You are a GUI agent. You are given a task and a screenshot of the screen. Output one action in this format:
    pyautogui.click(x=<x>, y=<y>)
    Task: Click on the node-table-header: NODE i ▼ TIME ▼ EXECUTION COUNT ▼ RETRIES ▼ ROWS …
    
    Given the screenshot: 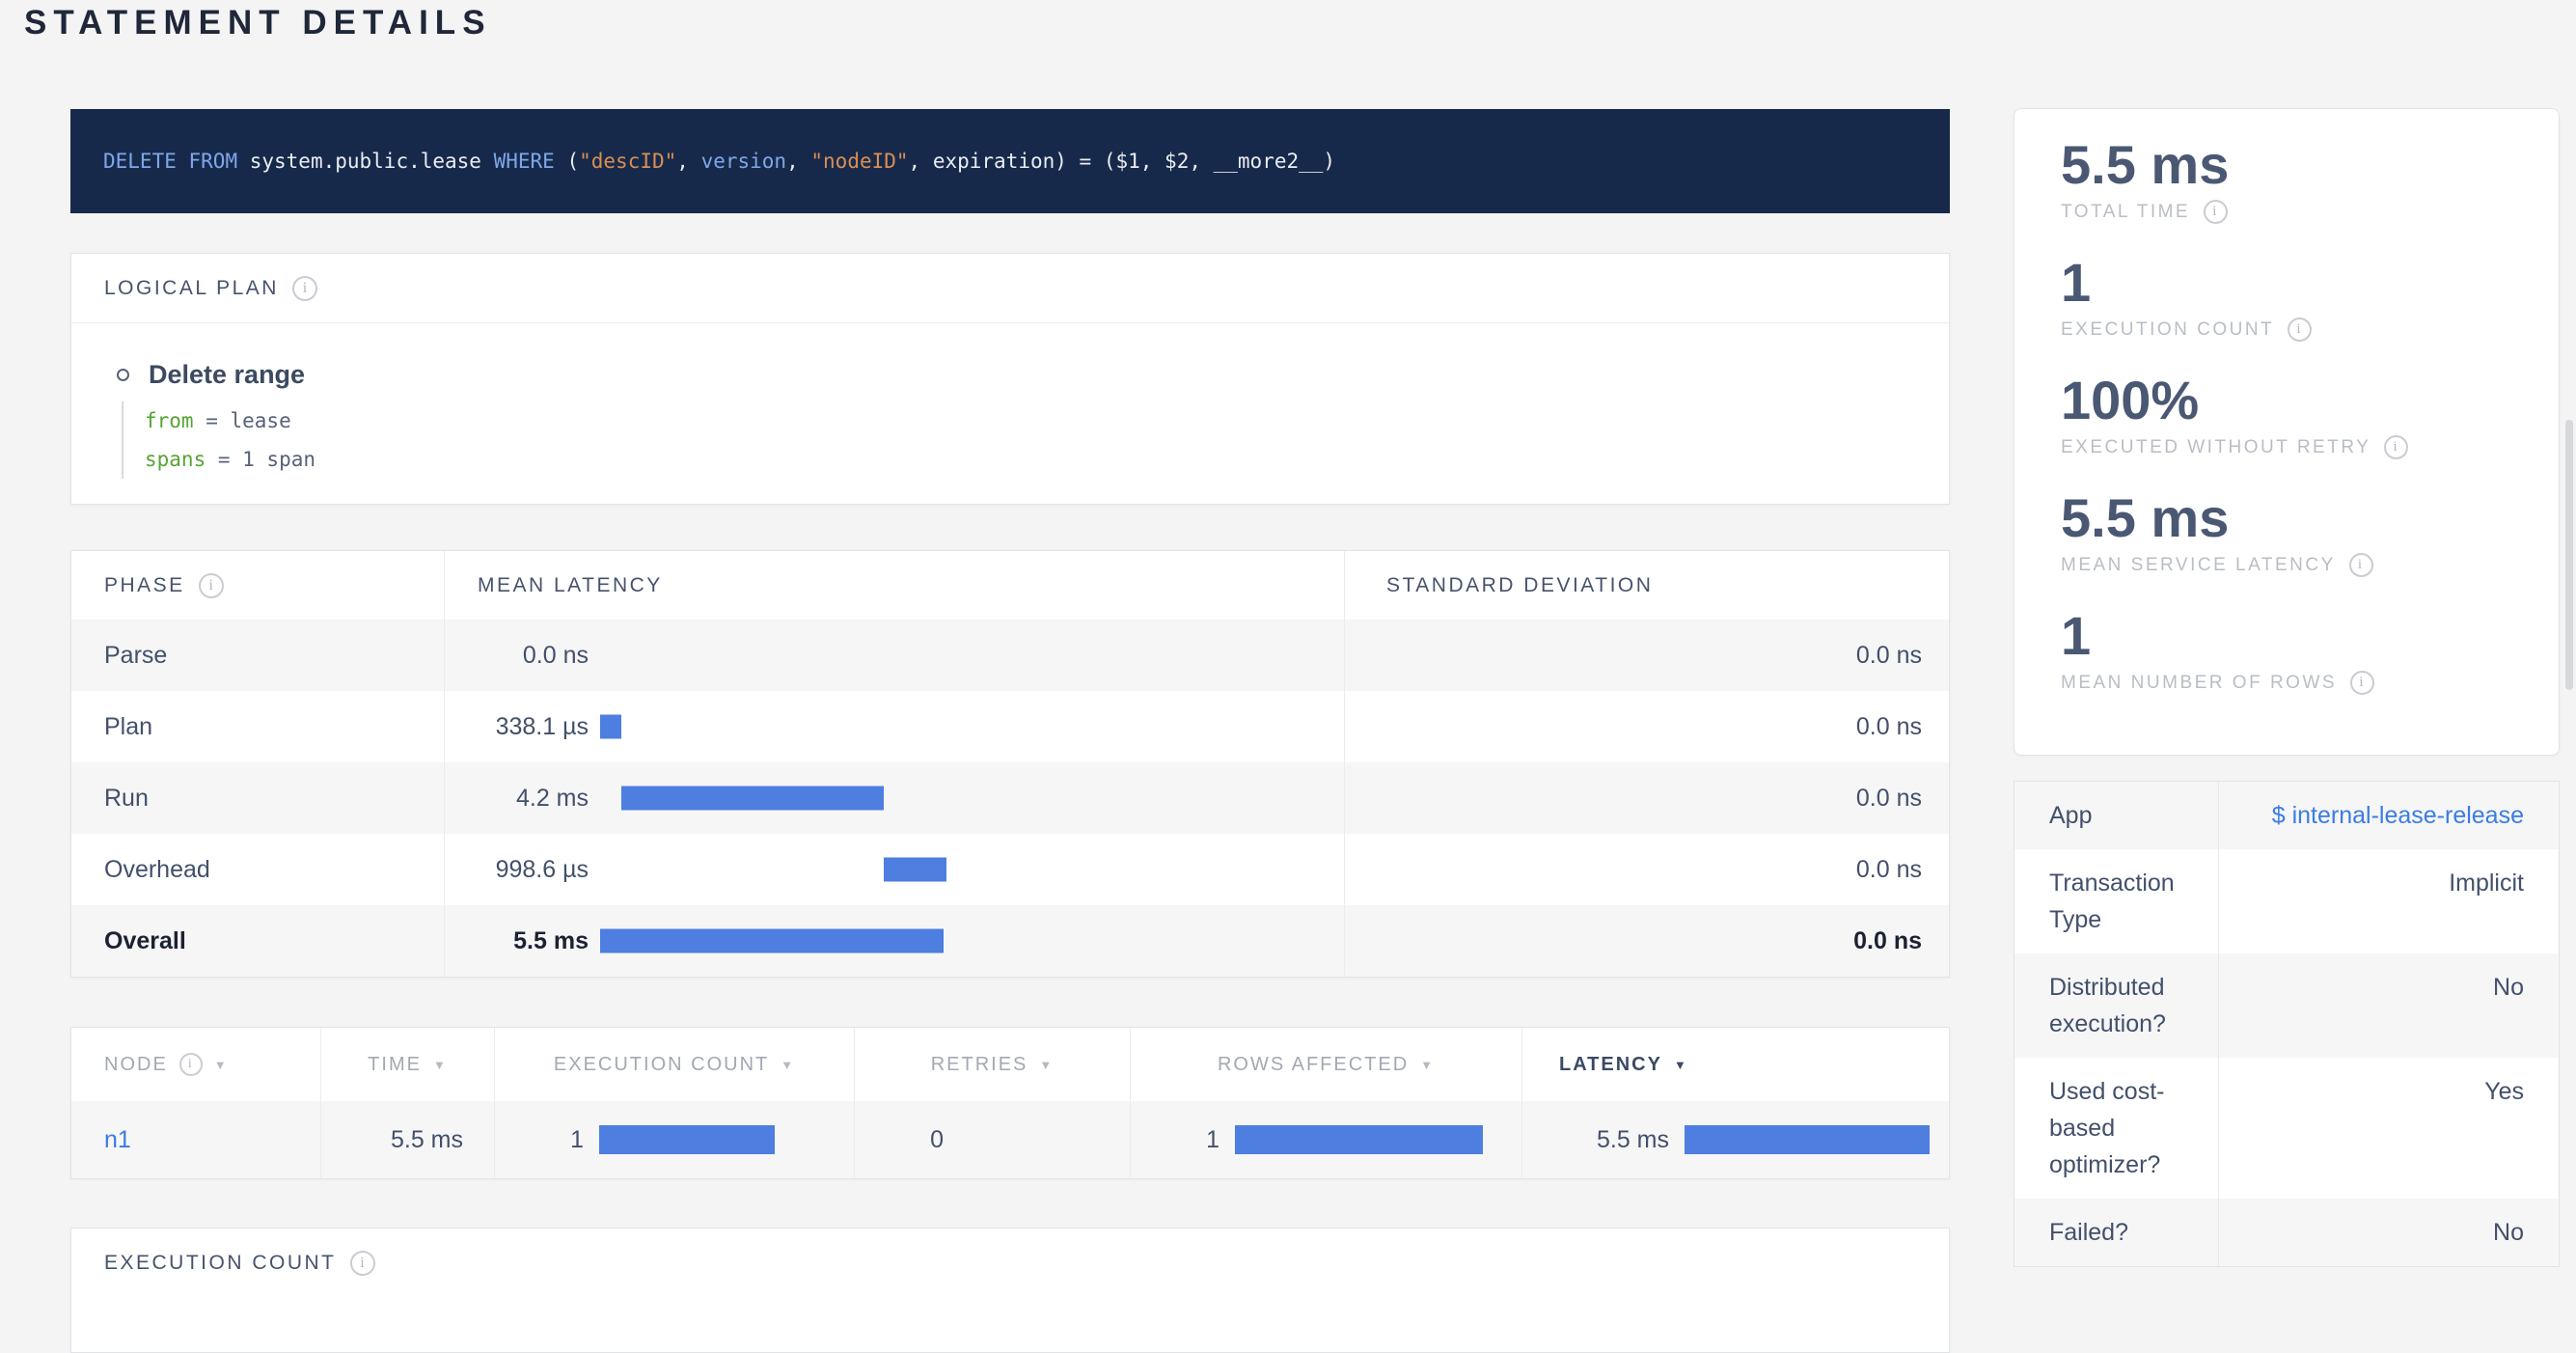 What is the action you would take?
    pyautogui.click(x=1010, y=1064)
    